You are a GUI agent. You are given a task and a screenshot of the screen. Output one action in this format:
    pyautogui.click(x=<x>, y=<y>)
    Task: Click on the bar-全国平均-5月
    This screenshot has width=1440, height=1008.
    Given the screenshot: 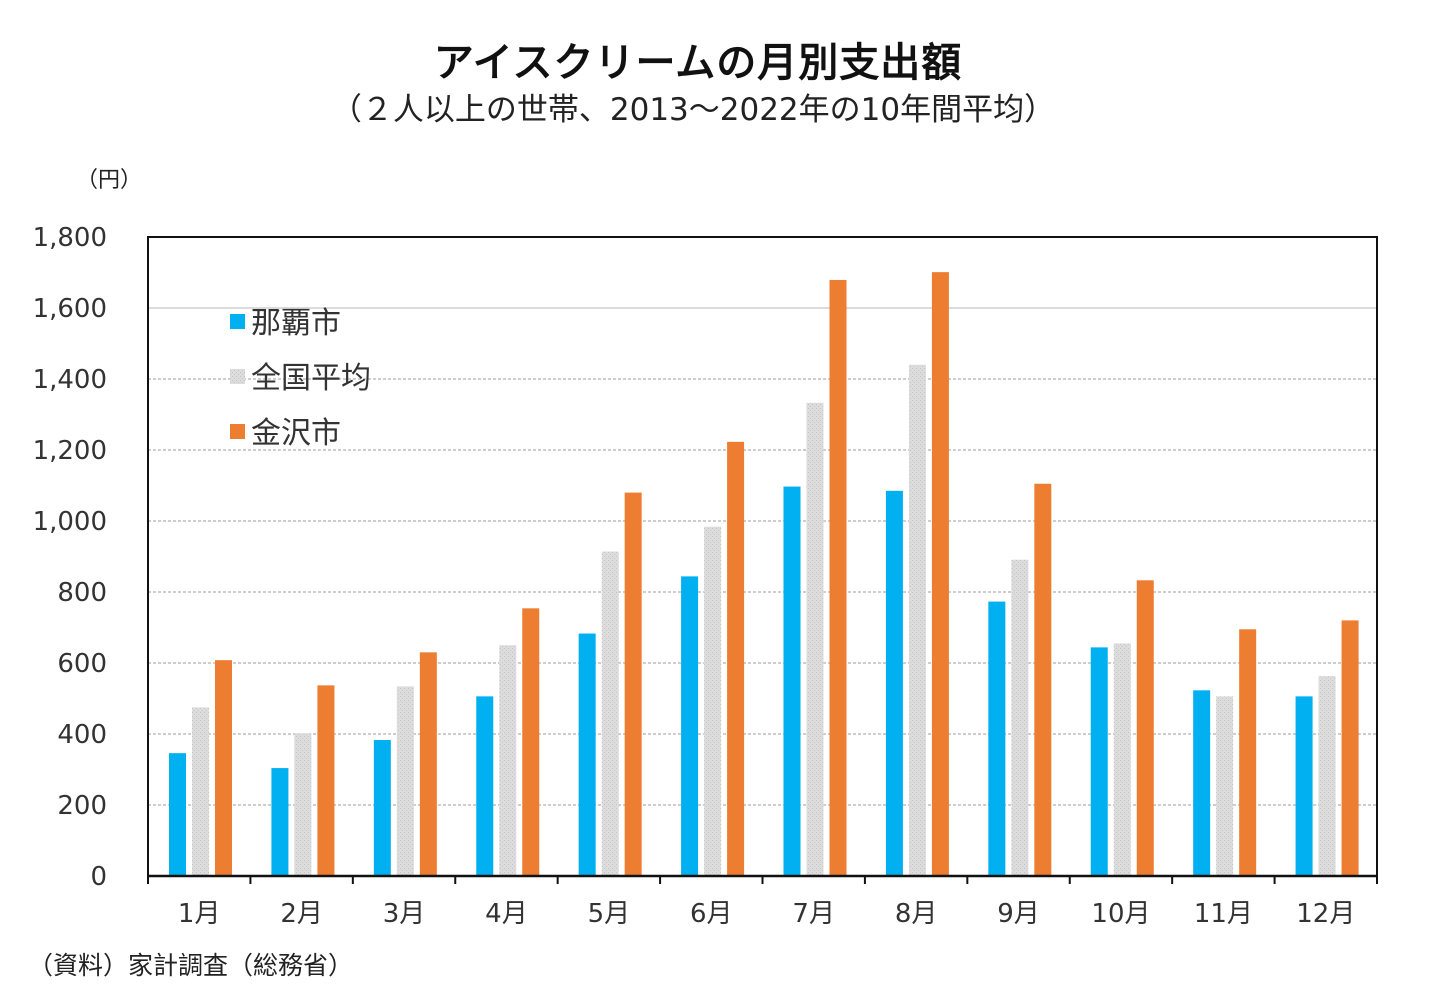 What is the action you would take?
    pyautogui.click(x=610, y=713)
    